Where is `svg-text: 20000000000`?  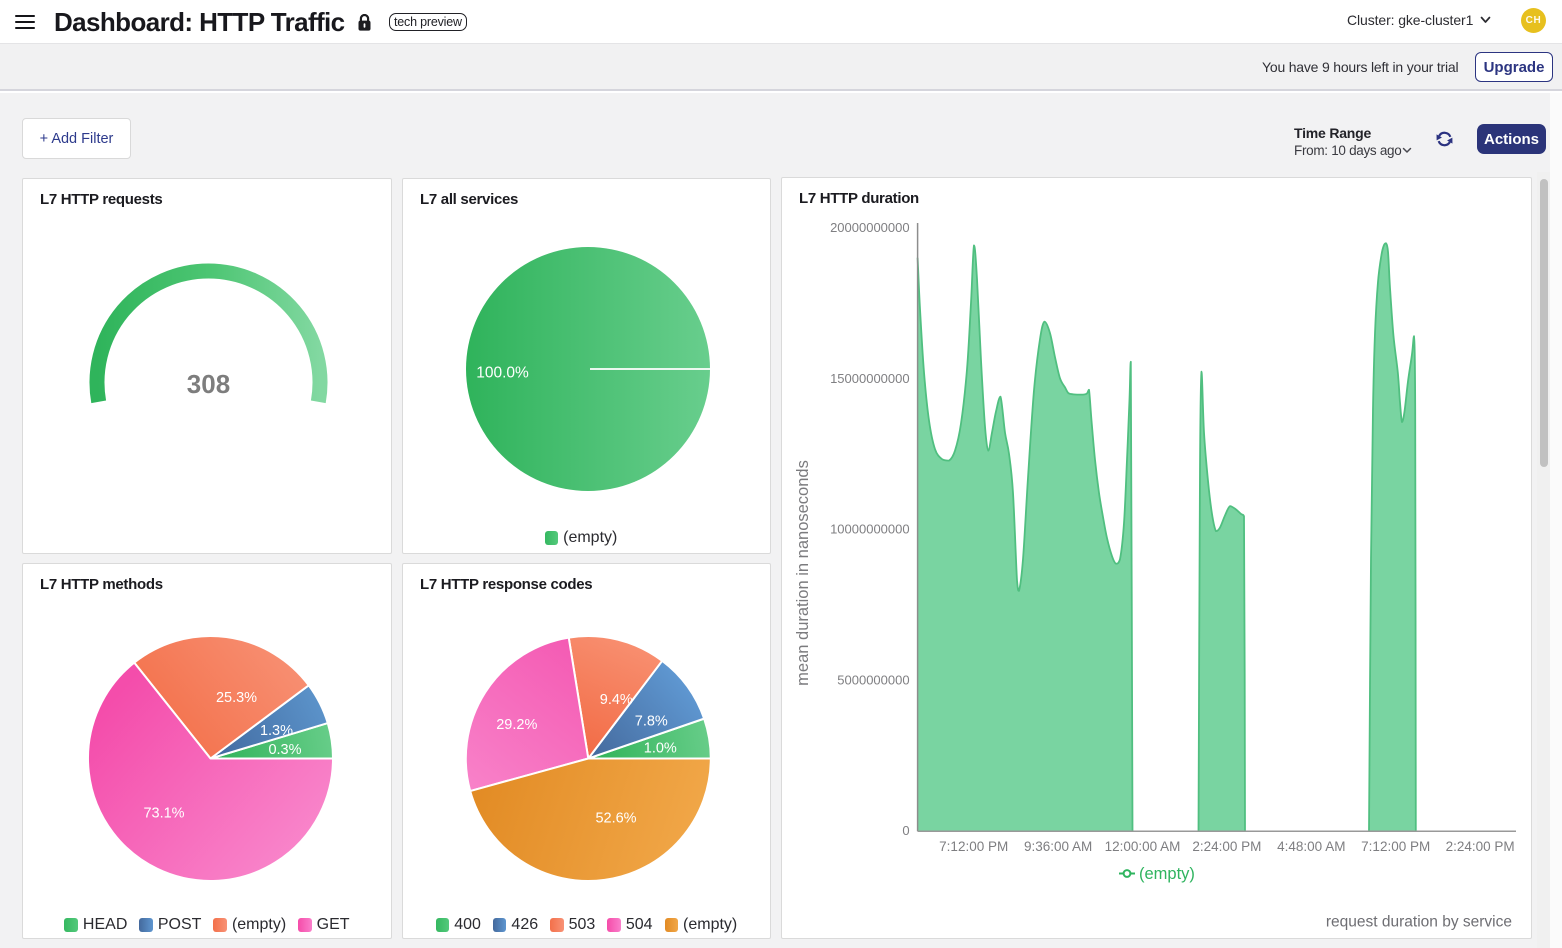
svg-text: 20000000000 is located at coordinates (870, 227).